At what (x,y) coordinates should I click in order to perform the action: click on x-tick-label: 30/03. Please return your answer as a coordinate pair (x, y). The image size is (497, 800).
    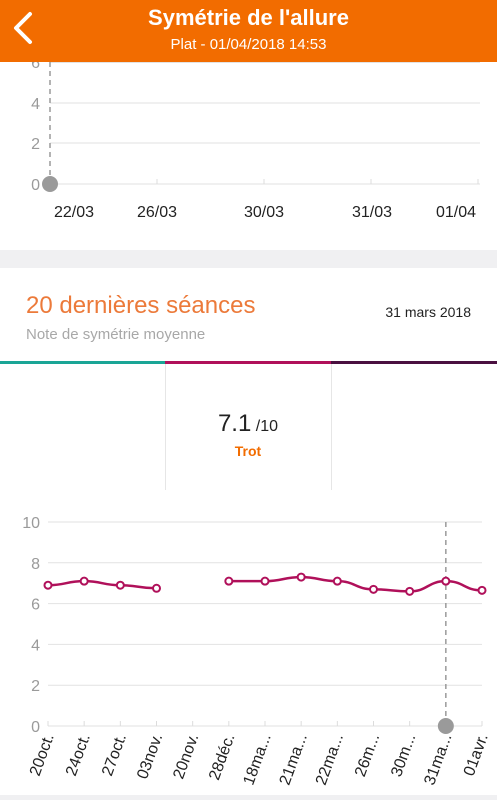
    Looking at the image, I should click on (264, 212).